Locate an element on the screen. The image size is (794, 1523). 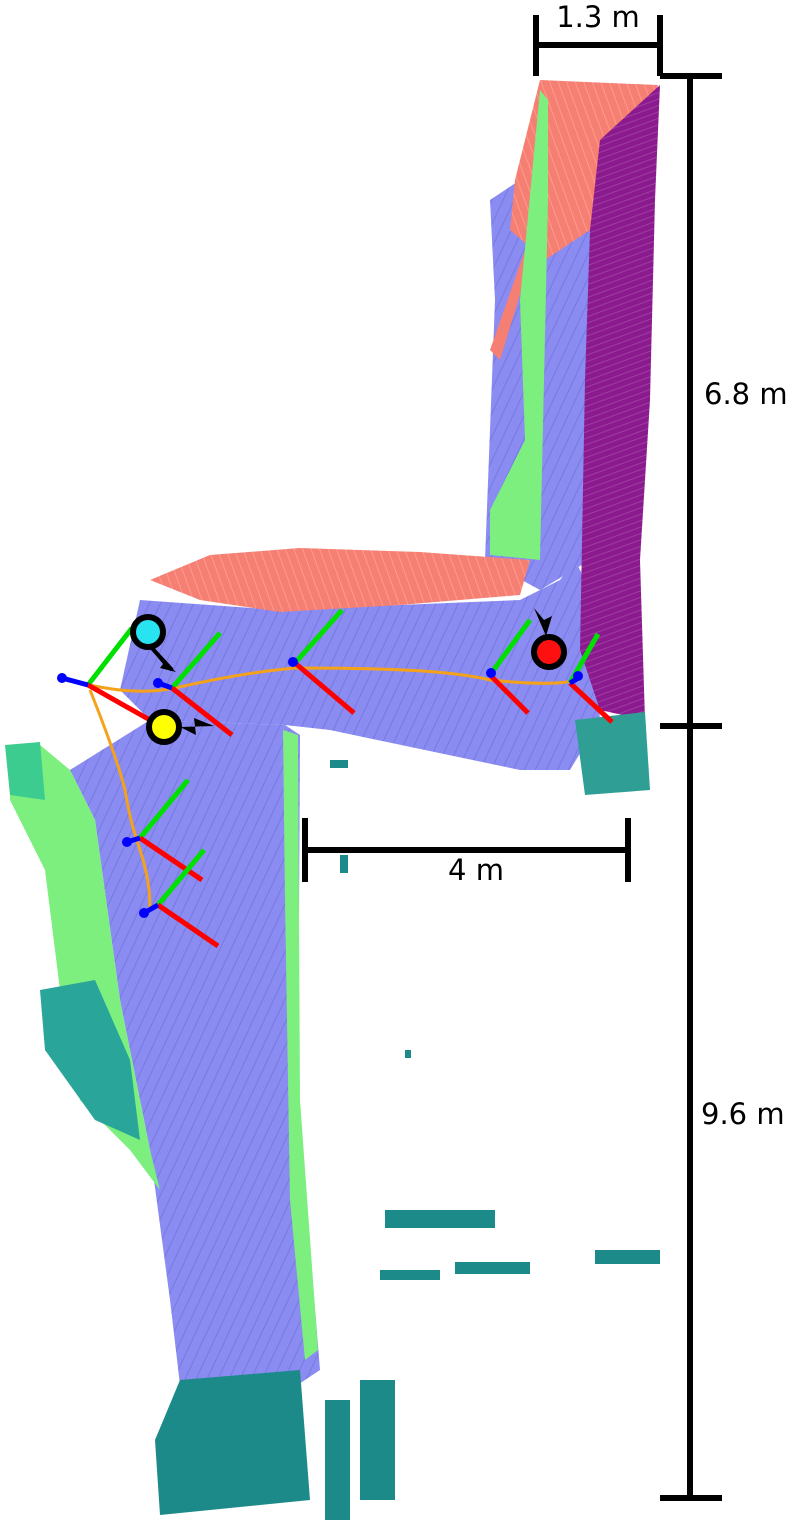
upper-corridor-floor is located at coordinates (360, 665).